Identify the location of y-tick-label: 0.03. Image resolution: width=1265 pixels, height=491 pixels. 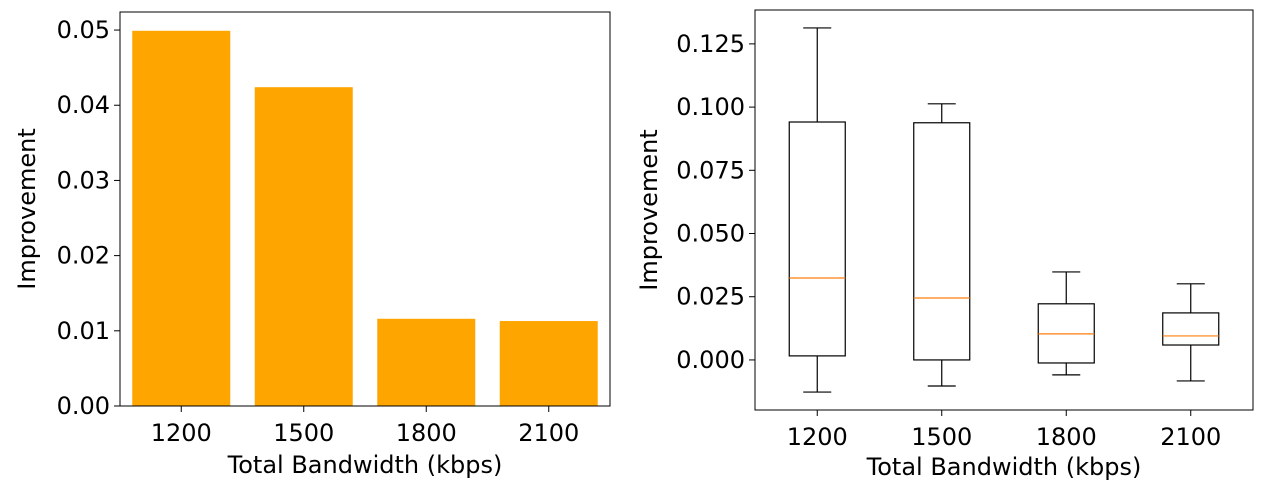
(83, 180).